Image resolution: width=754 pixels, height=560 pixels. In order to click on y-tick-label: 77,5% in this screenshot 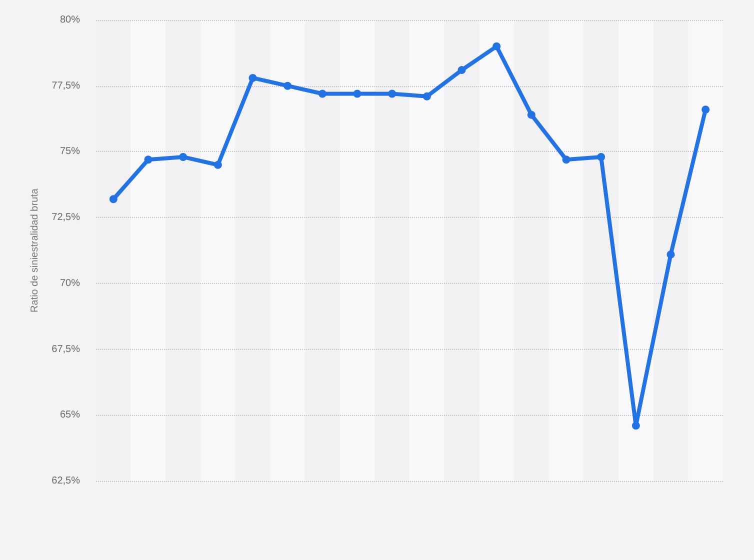, I will do `click(66, 86)`.